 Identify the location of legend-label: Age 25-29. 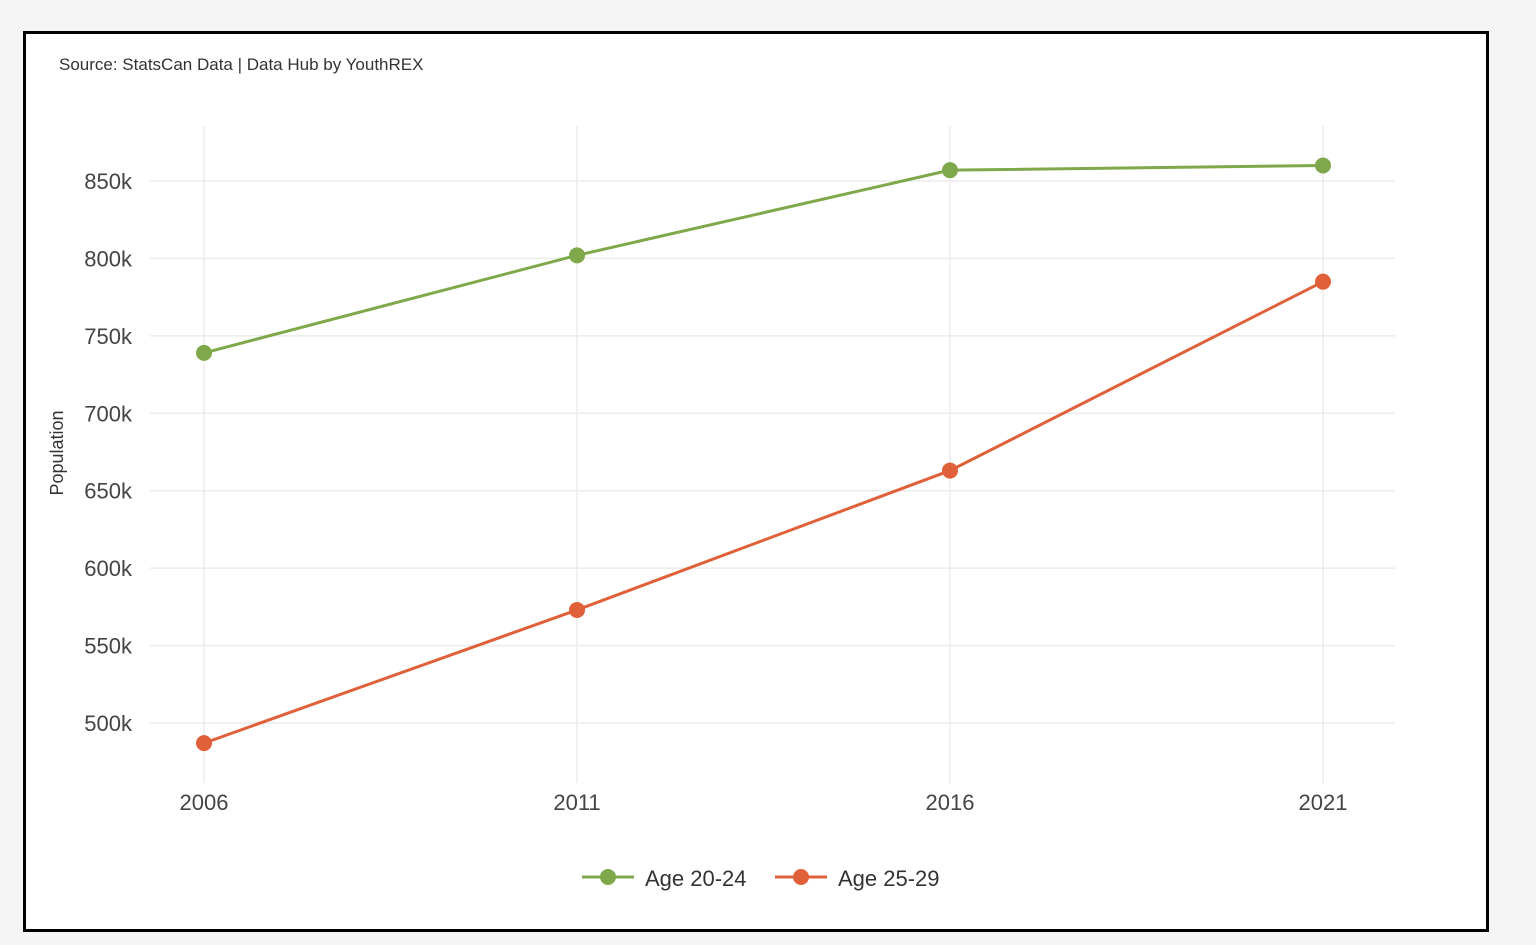
(889, 878).